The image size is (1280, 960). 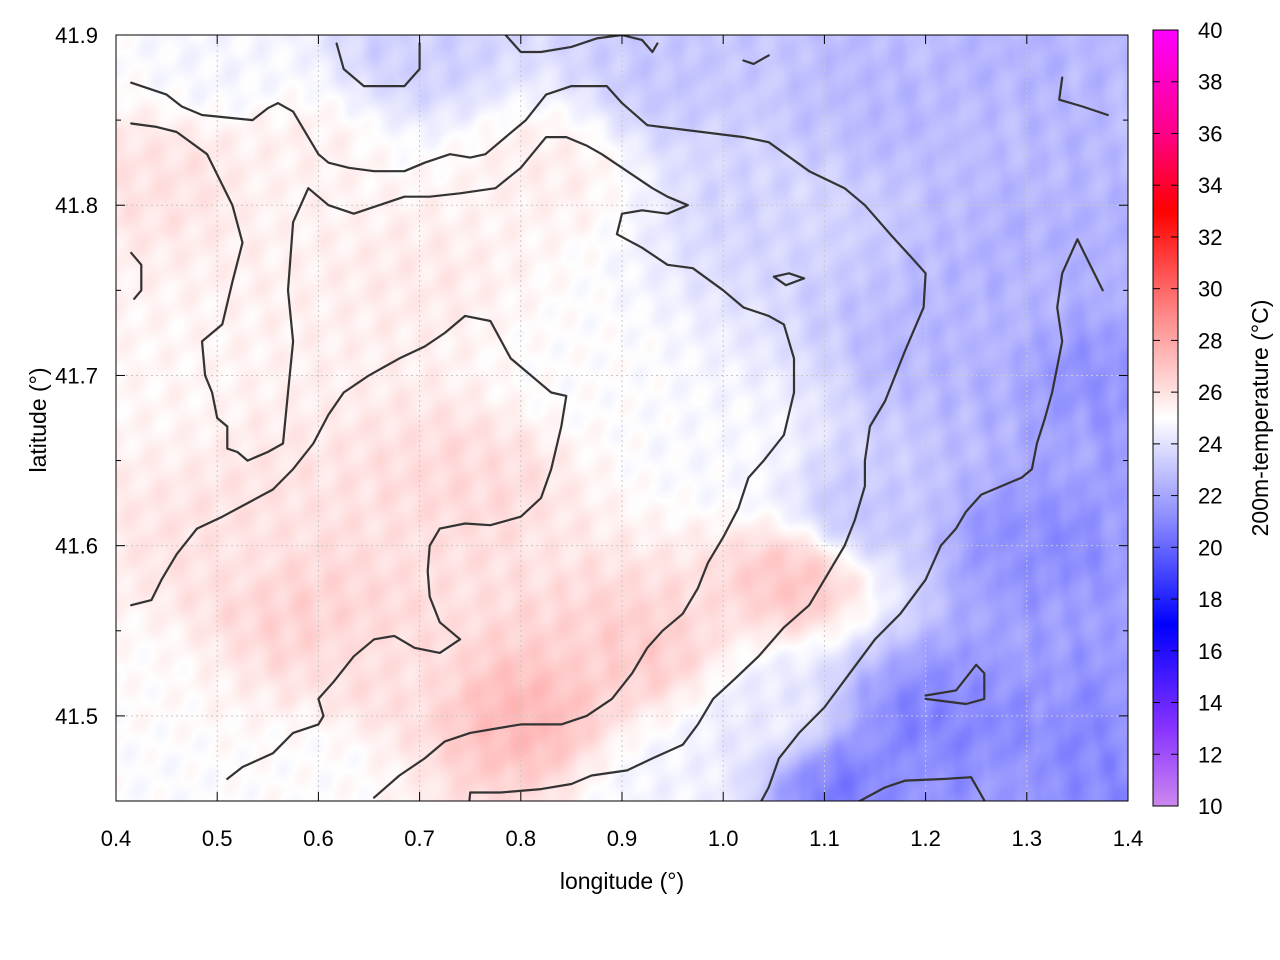 What do you see at coordinates (76, 546) in the screenshot?
I see `y-tick-label: 41.6` at bounding box center [76, 546].